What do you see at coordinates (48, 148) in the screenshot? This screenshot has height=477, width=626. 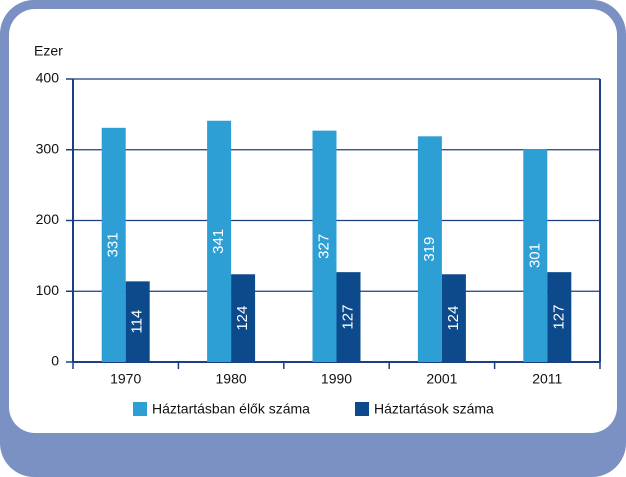 I see `y-tick-label: 300` at bounding box center [48, 148].